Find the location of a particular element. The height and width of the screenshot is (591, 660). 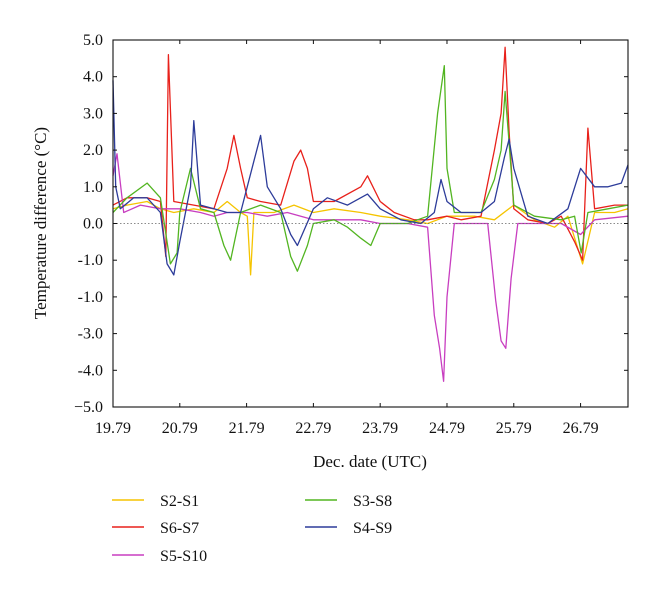

y-tick-label: 3.0 is located at coordinates (93, 113).